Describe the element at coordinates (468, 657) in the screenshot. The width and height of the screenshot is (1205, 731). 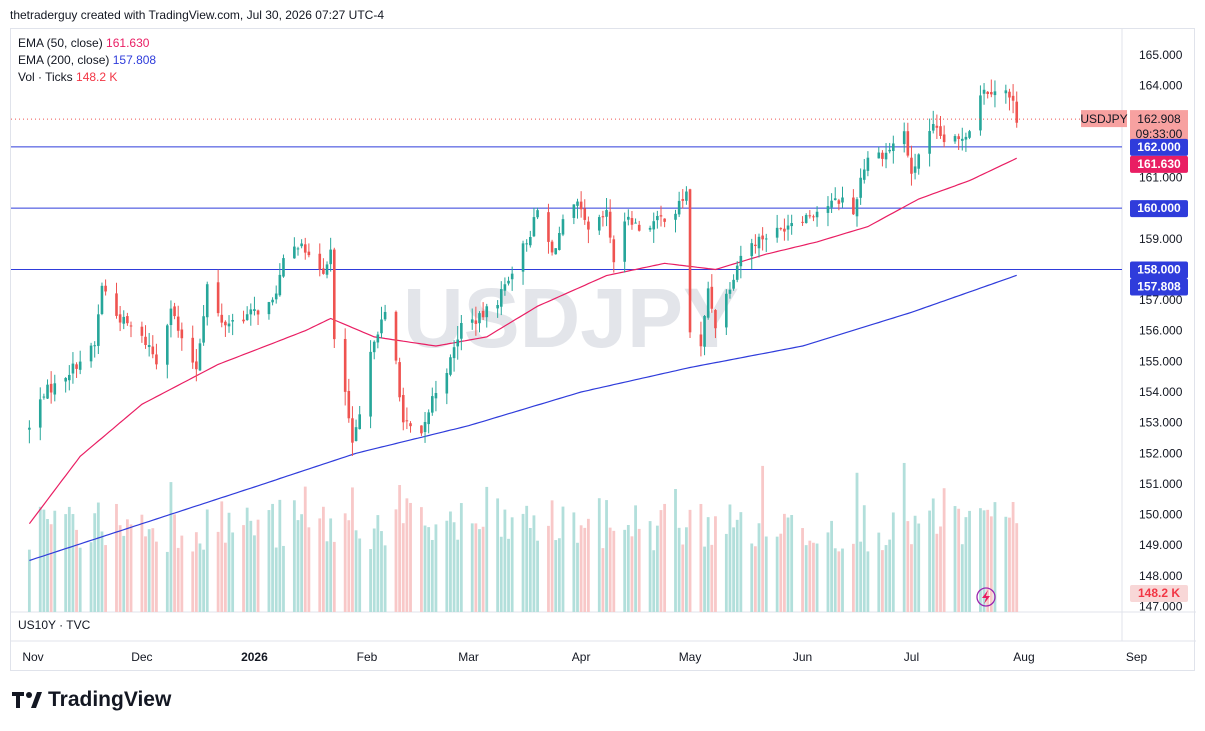
I see `x-tick-label: Mar` at that location.